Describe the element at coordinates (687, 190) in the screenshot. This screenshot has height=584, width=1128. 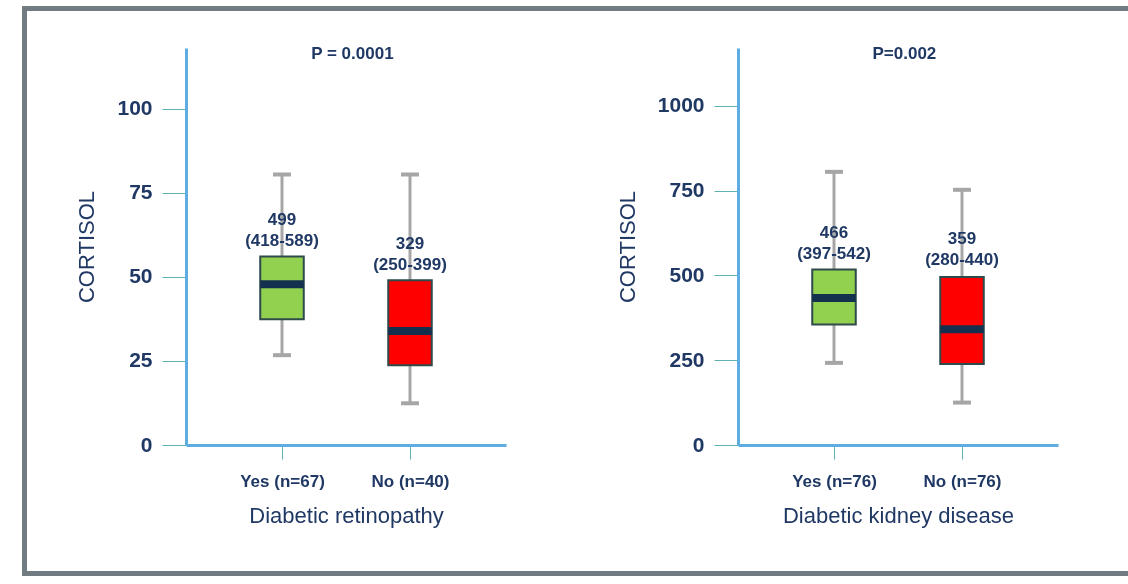
I see `y-tick-label: 750` at that location.